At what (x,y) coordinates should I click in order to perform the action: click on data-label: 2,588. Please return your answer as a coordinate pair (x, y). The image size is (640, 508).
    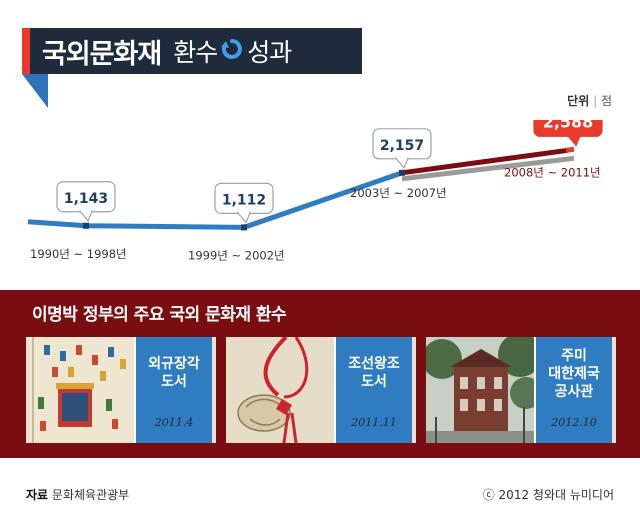
    Looking at the image, I should click on (568, 125).